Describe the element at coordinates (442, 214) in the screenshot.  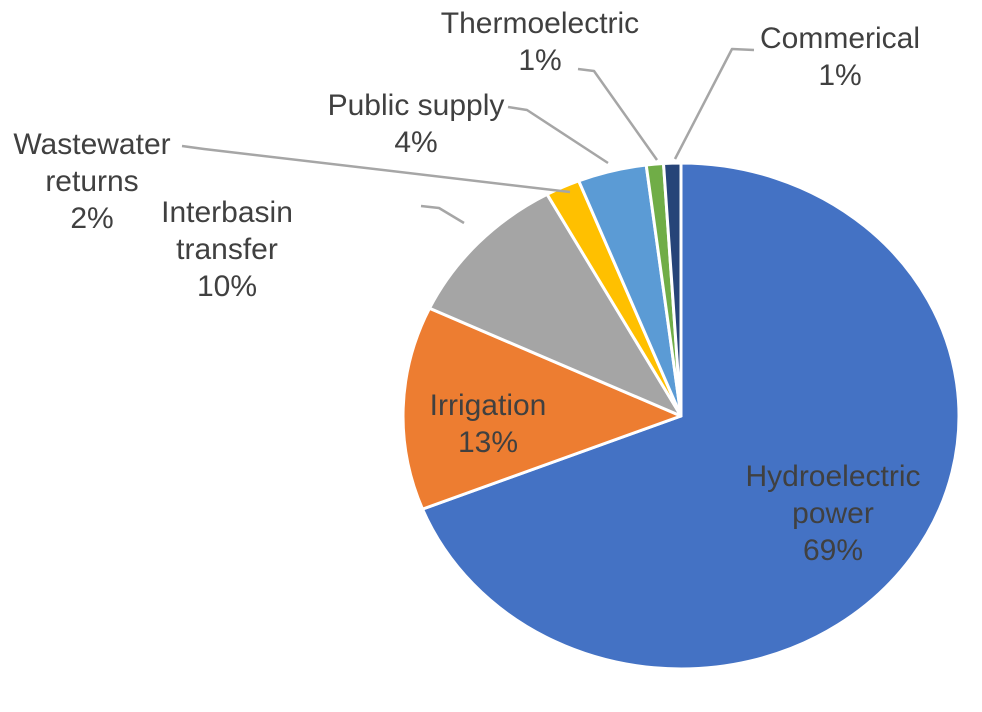
I see `leader-line-interbasin-transfer` at that location.